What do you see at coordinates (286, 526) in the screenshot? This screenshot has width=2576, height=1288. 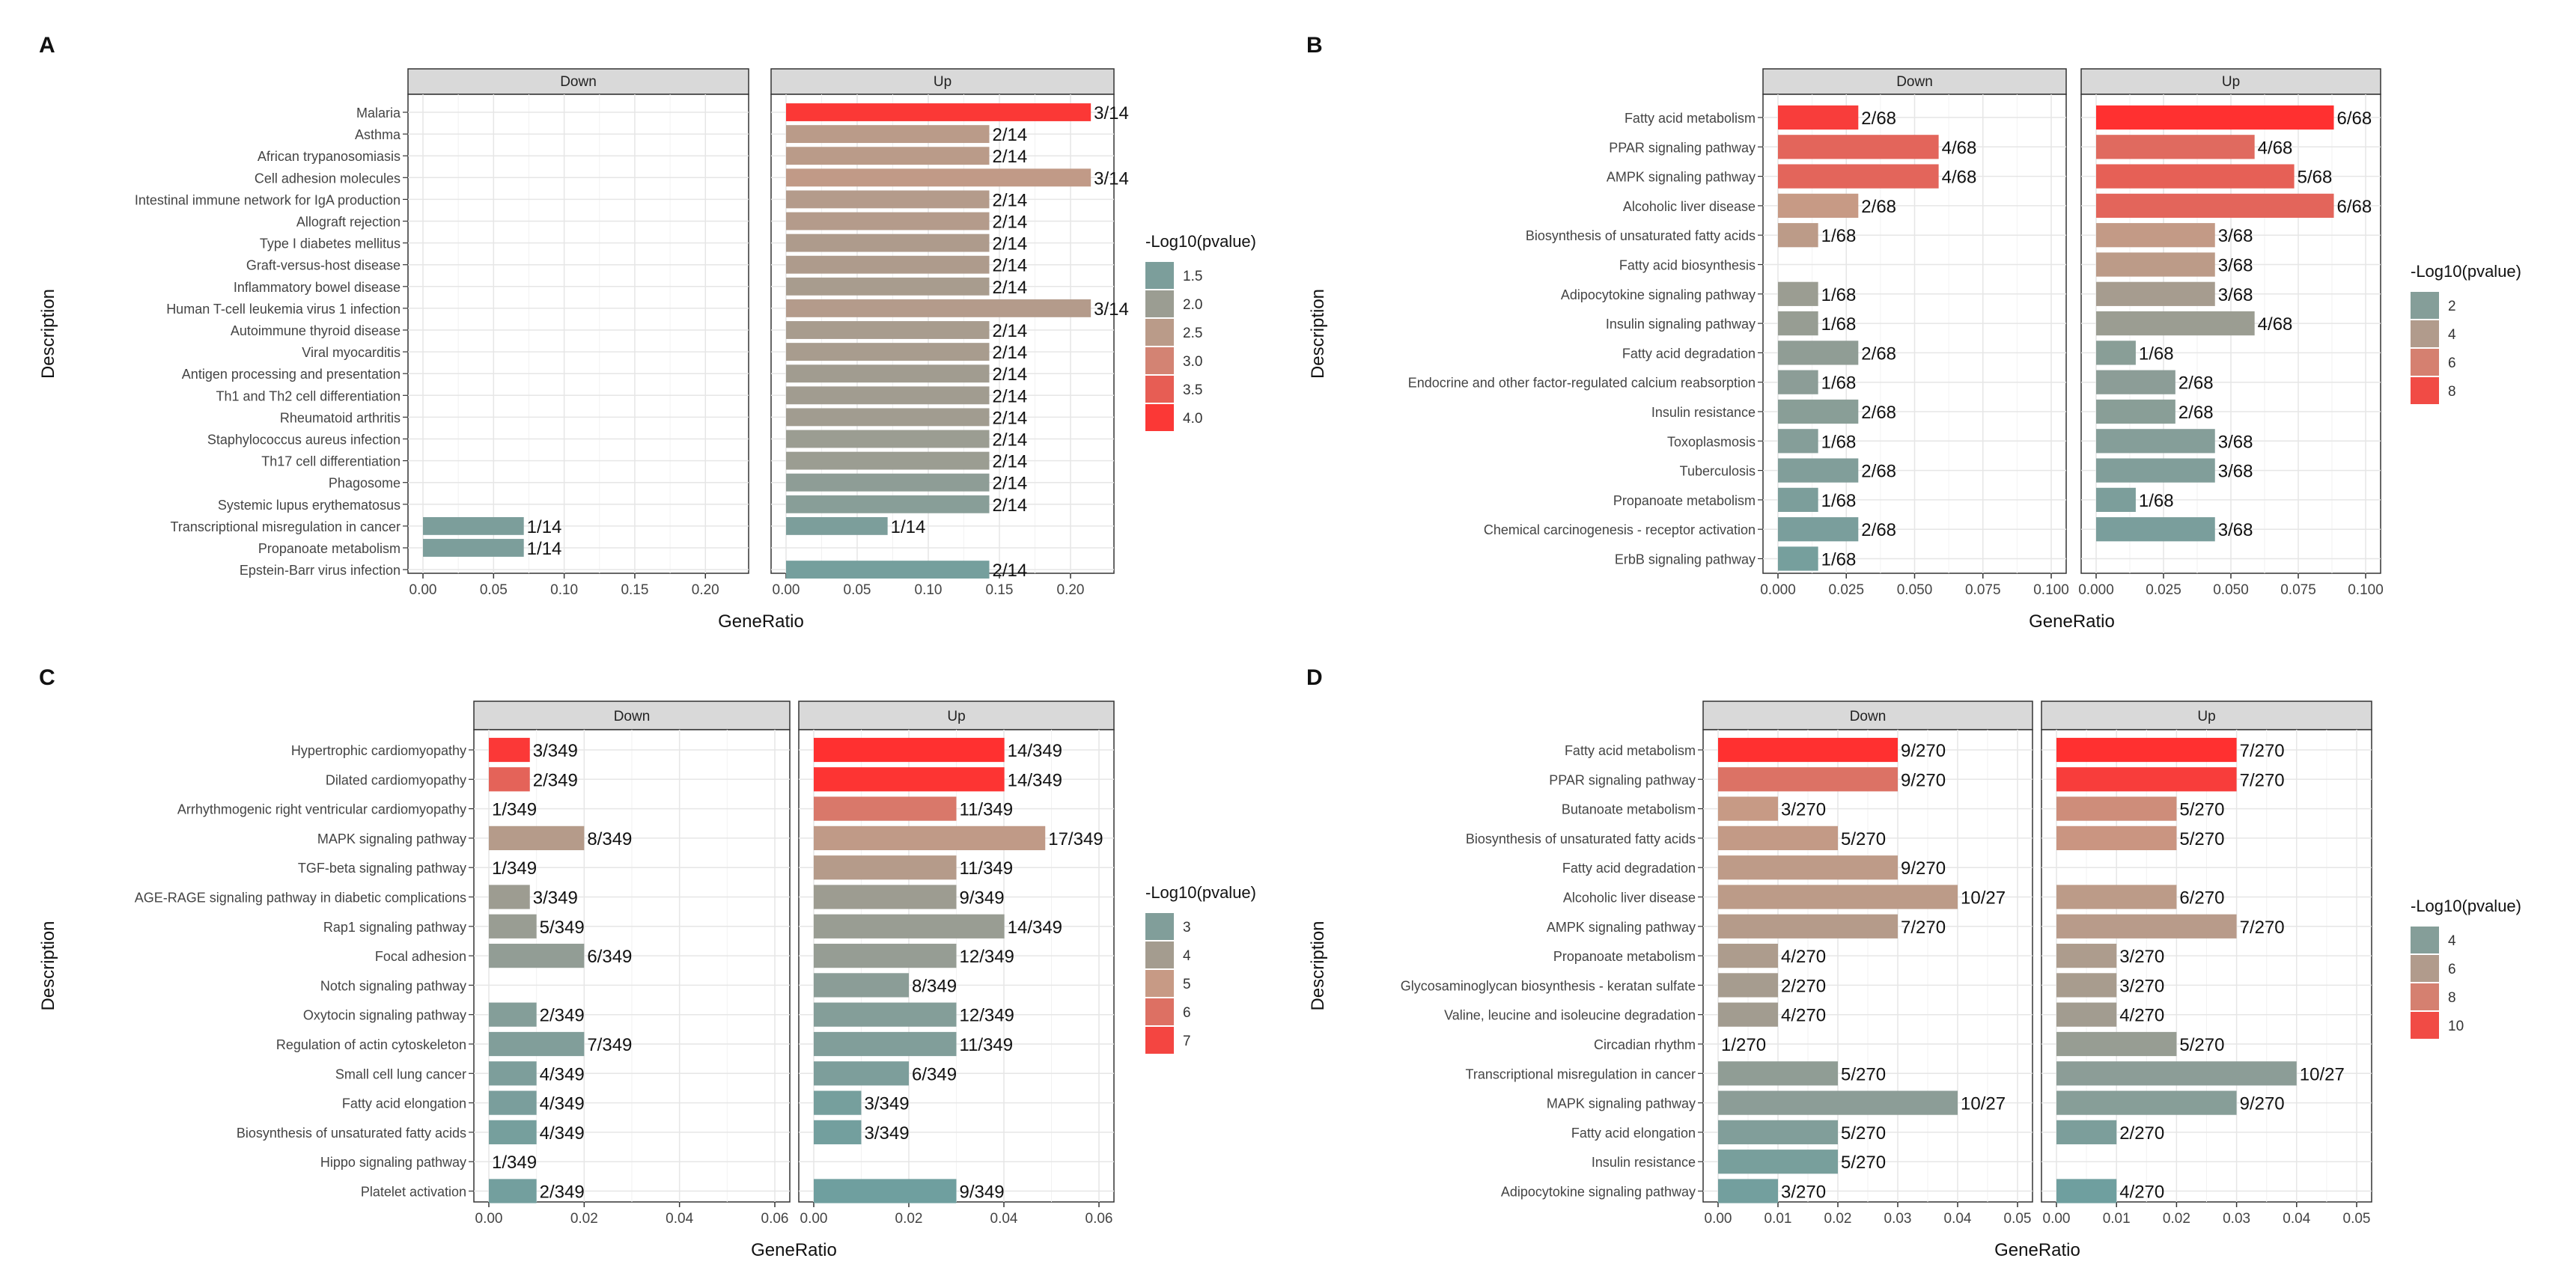 I see `category-label: Transcriptional misregulation in cancer` at bounding box center [286, 526].